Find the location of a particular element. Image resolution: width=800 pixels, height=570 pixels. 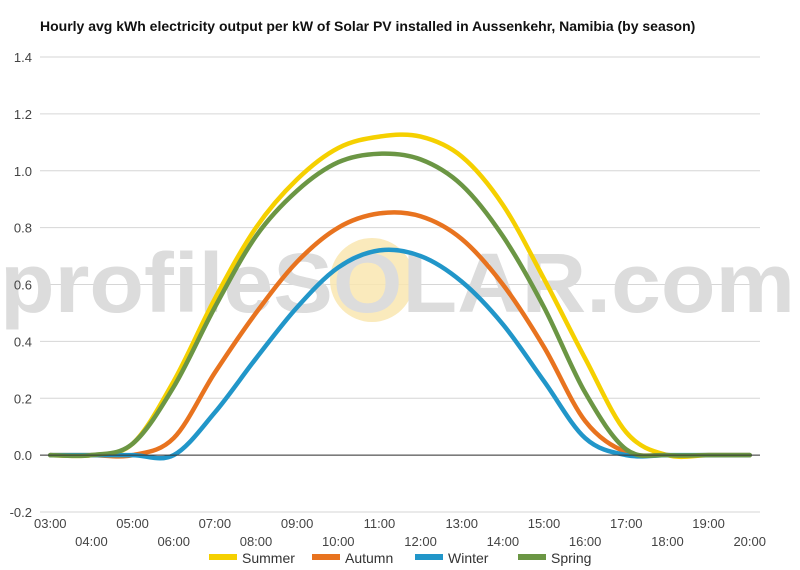

x-tick-label: 09:00 is located at coordinates (297, 523).